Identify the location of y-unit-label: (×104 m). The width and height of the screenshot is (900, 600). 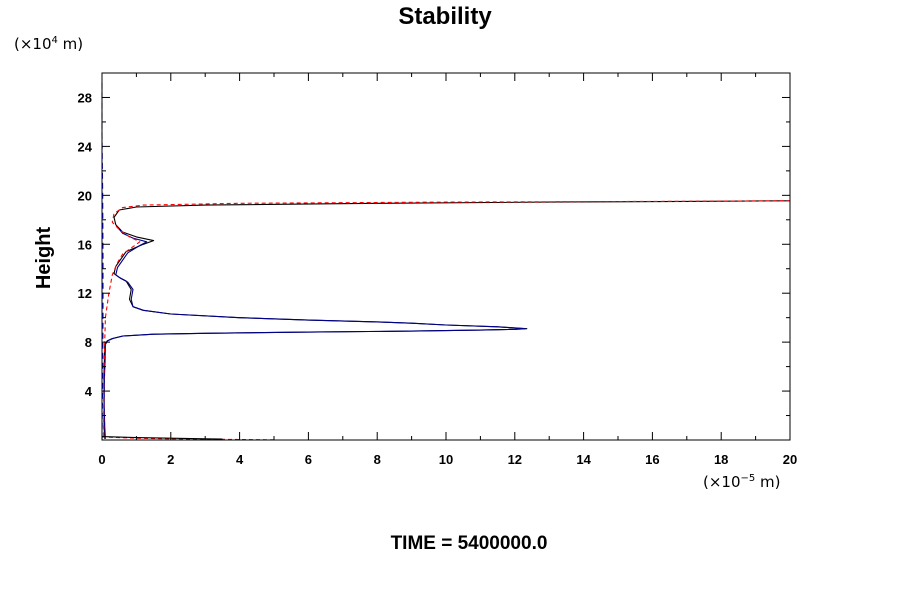
(48, 44).